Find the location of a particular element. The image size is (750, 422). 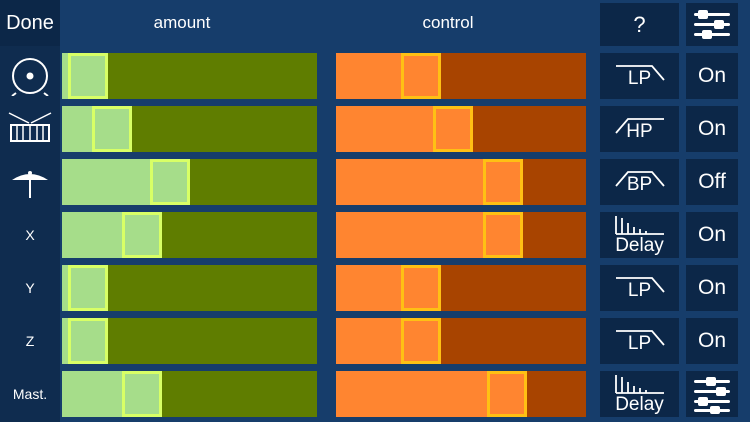

help-label: ? is located at coordinates (639, 24).